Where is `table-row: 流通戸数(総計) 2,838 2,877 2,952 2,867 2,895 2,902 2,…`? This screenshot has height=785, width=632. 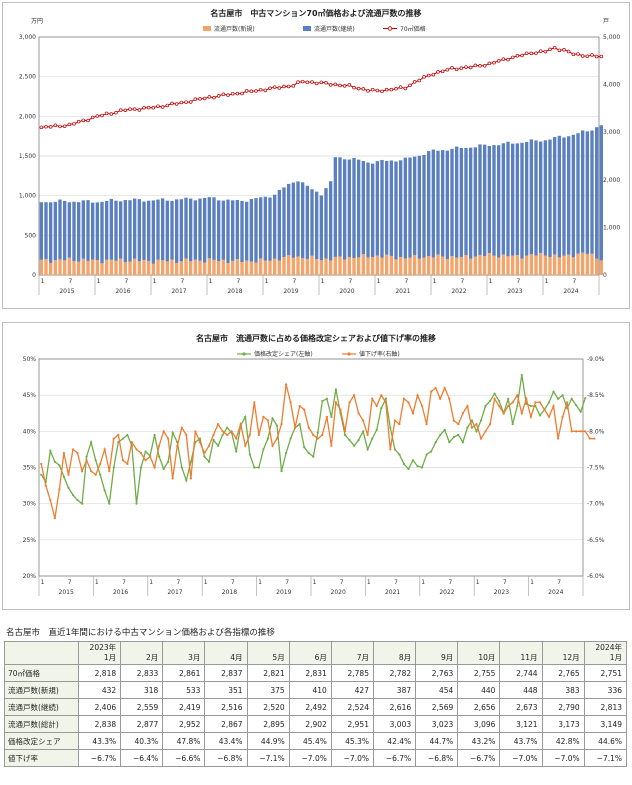
table-row: 流通戸数(総計) 2,838 2,877 2,952 2,867 2,895 2,902 2,… is located at coordinates (316, 724).